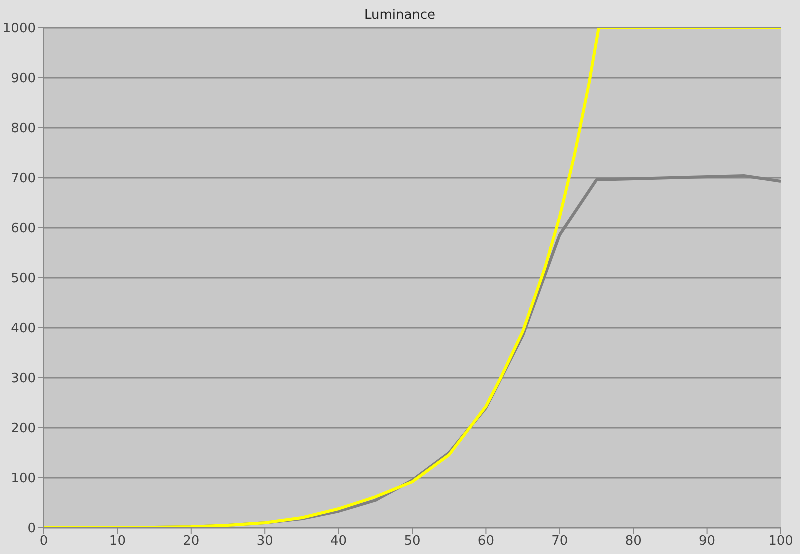 The height and width of the screenshot is (554, 800). Describe the element at coordinates (23, 79) in the screenshot. I see `y-tick-label: 900` at that location.